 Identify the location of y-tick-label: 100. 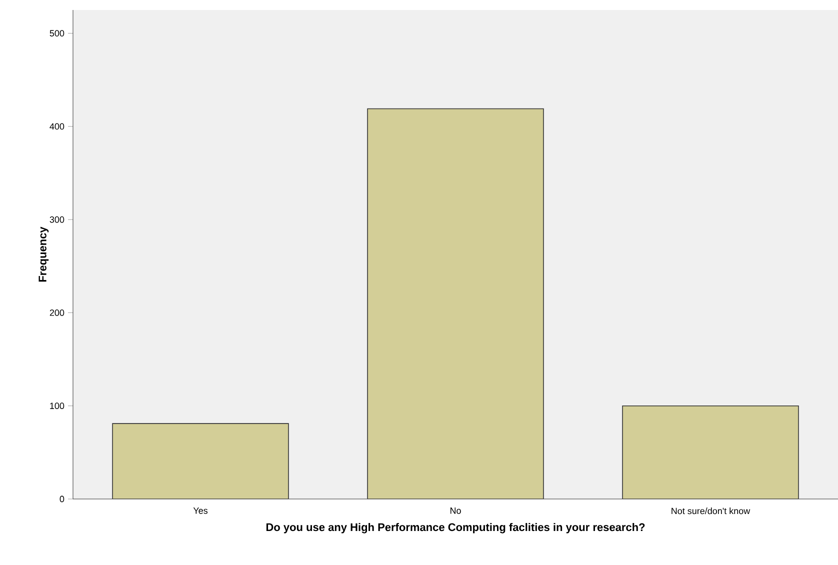
(57, 406).